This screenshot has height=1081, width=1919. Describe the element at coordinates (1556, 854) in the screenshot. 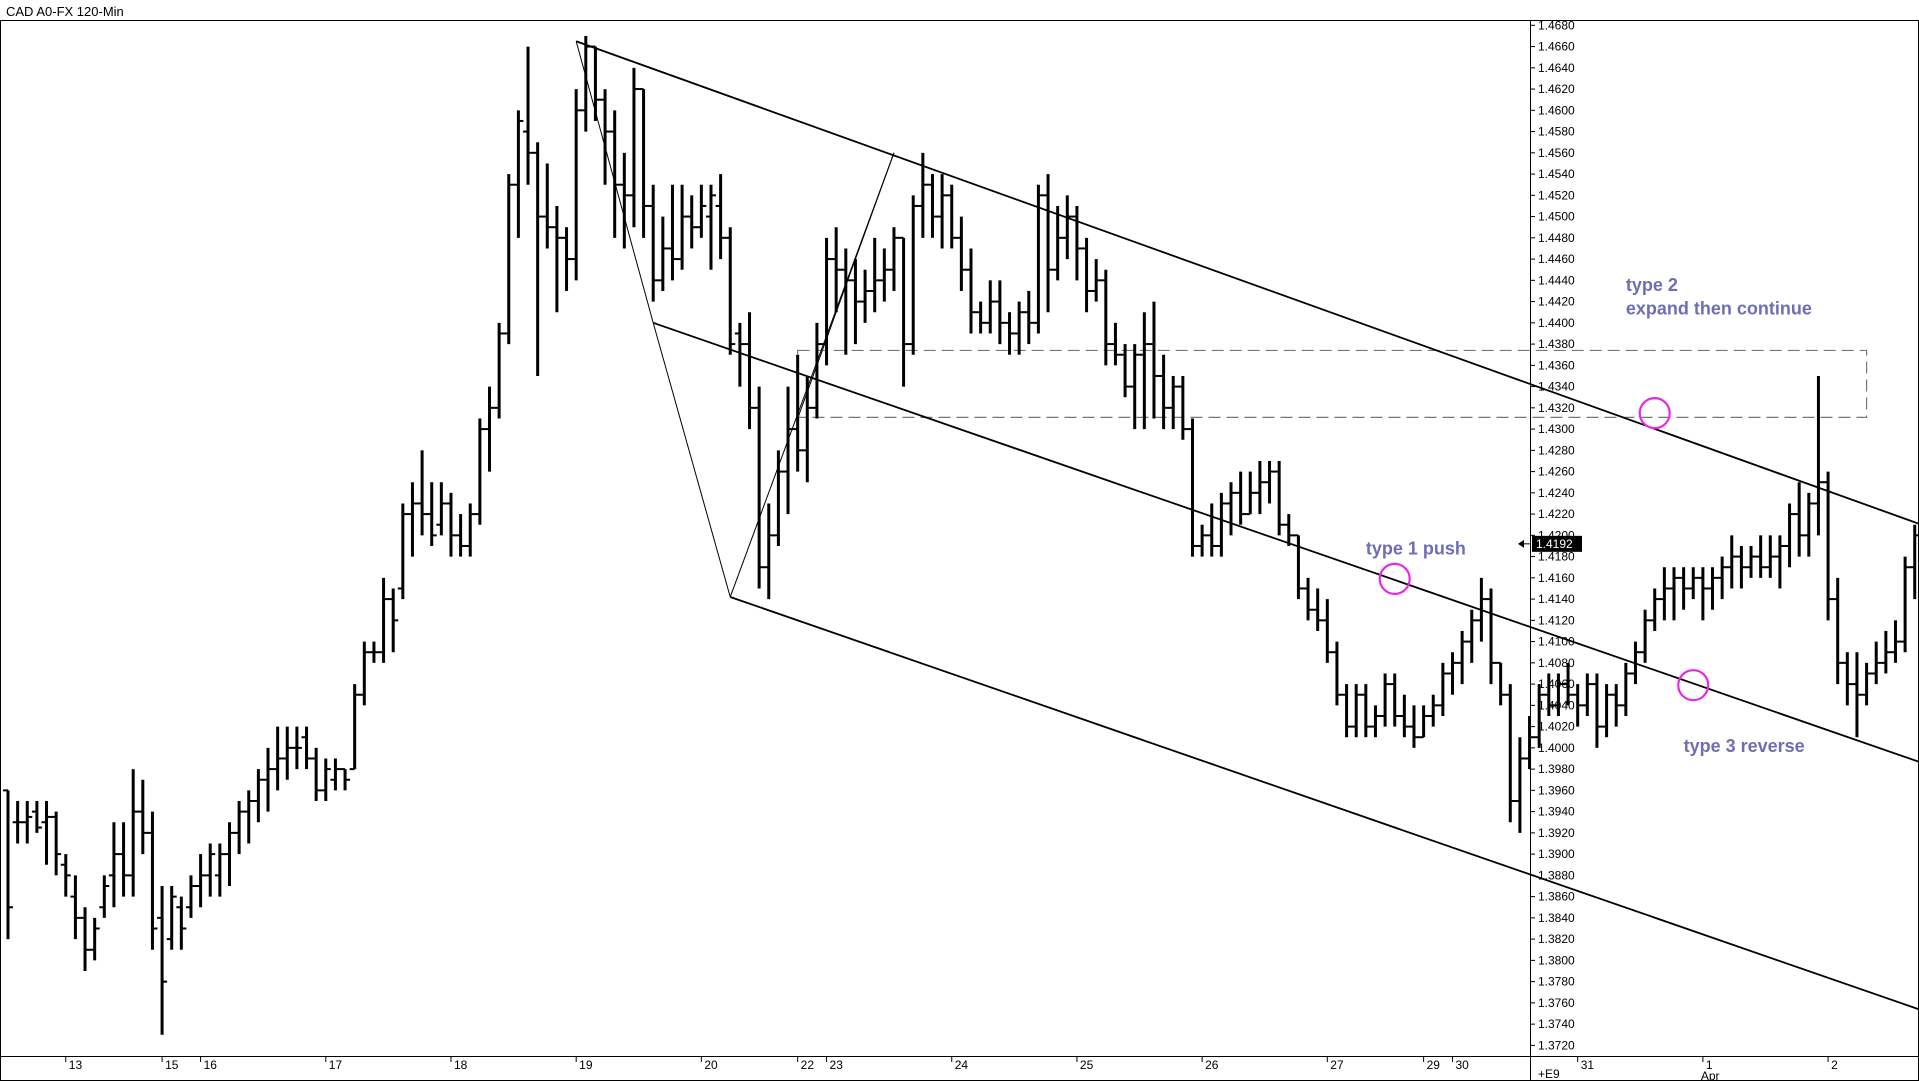

I see `price-tick-label: 1.3900` at that location.